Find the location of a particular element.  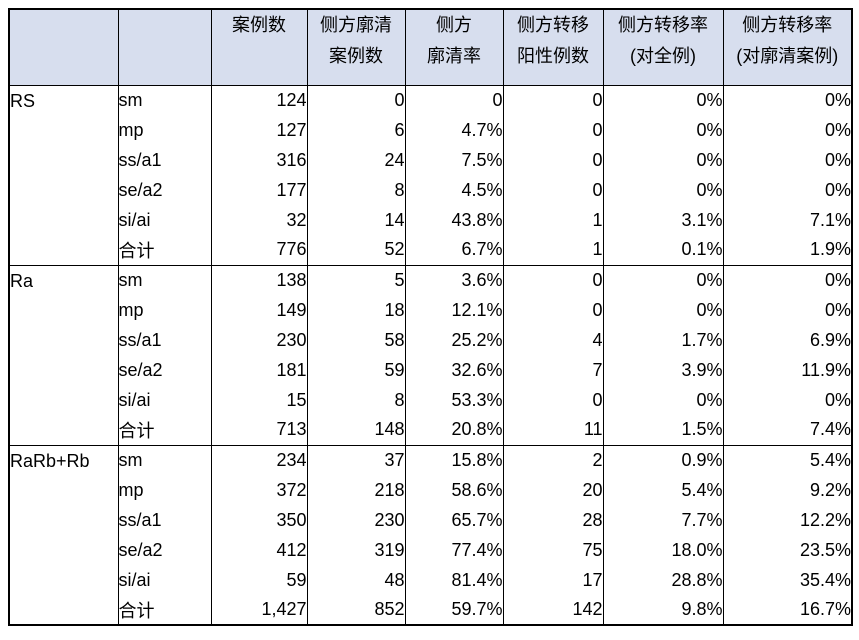

header-text: 廓清率 is located at coordinates (454, 56).